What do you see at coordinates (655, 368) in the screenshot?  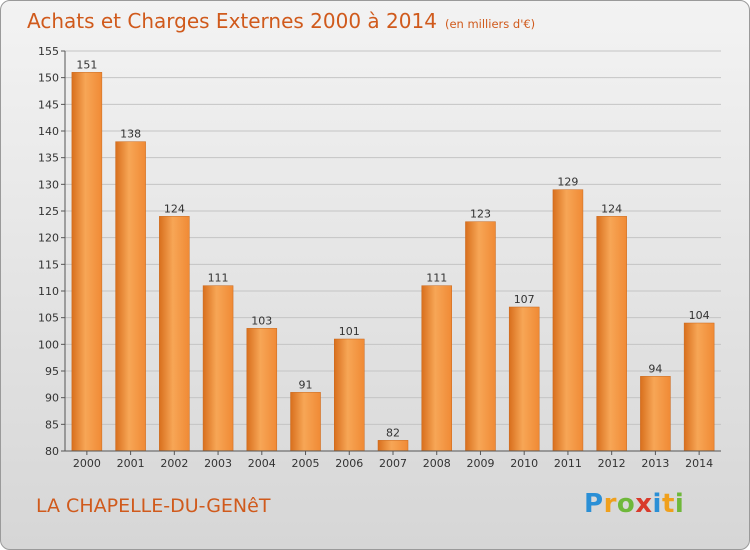 I see `bar-value-label: 94` at bounding box center [655, 368].